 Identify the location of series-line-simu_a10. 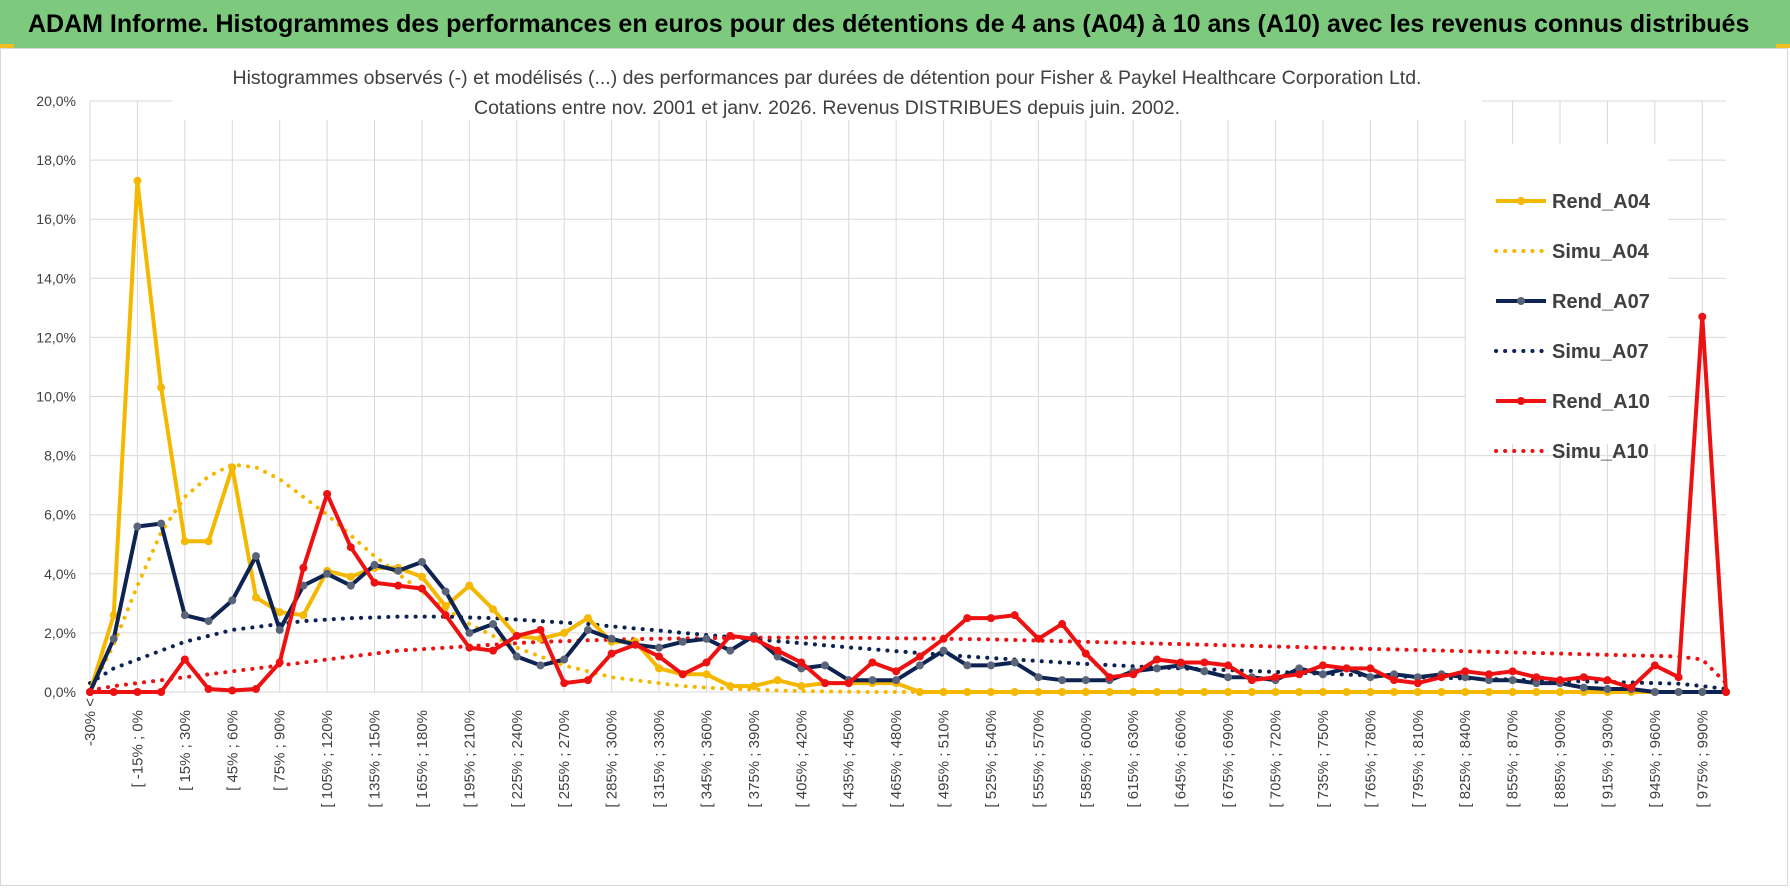
(908, 664).